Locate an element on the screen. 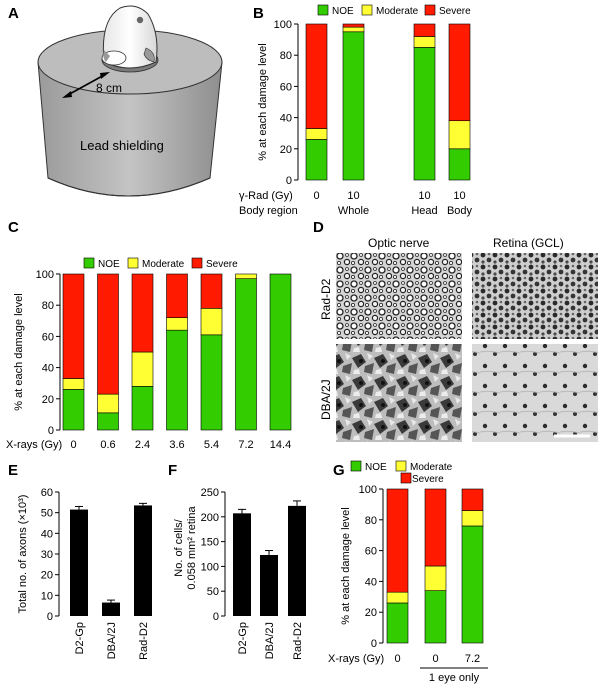 This screenshot has width=604, height=688. c-legend-label-severe: Severe is located at coordinates (222, 264).